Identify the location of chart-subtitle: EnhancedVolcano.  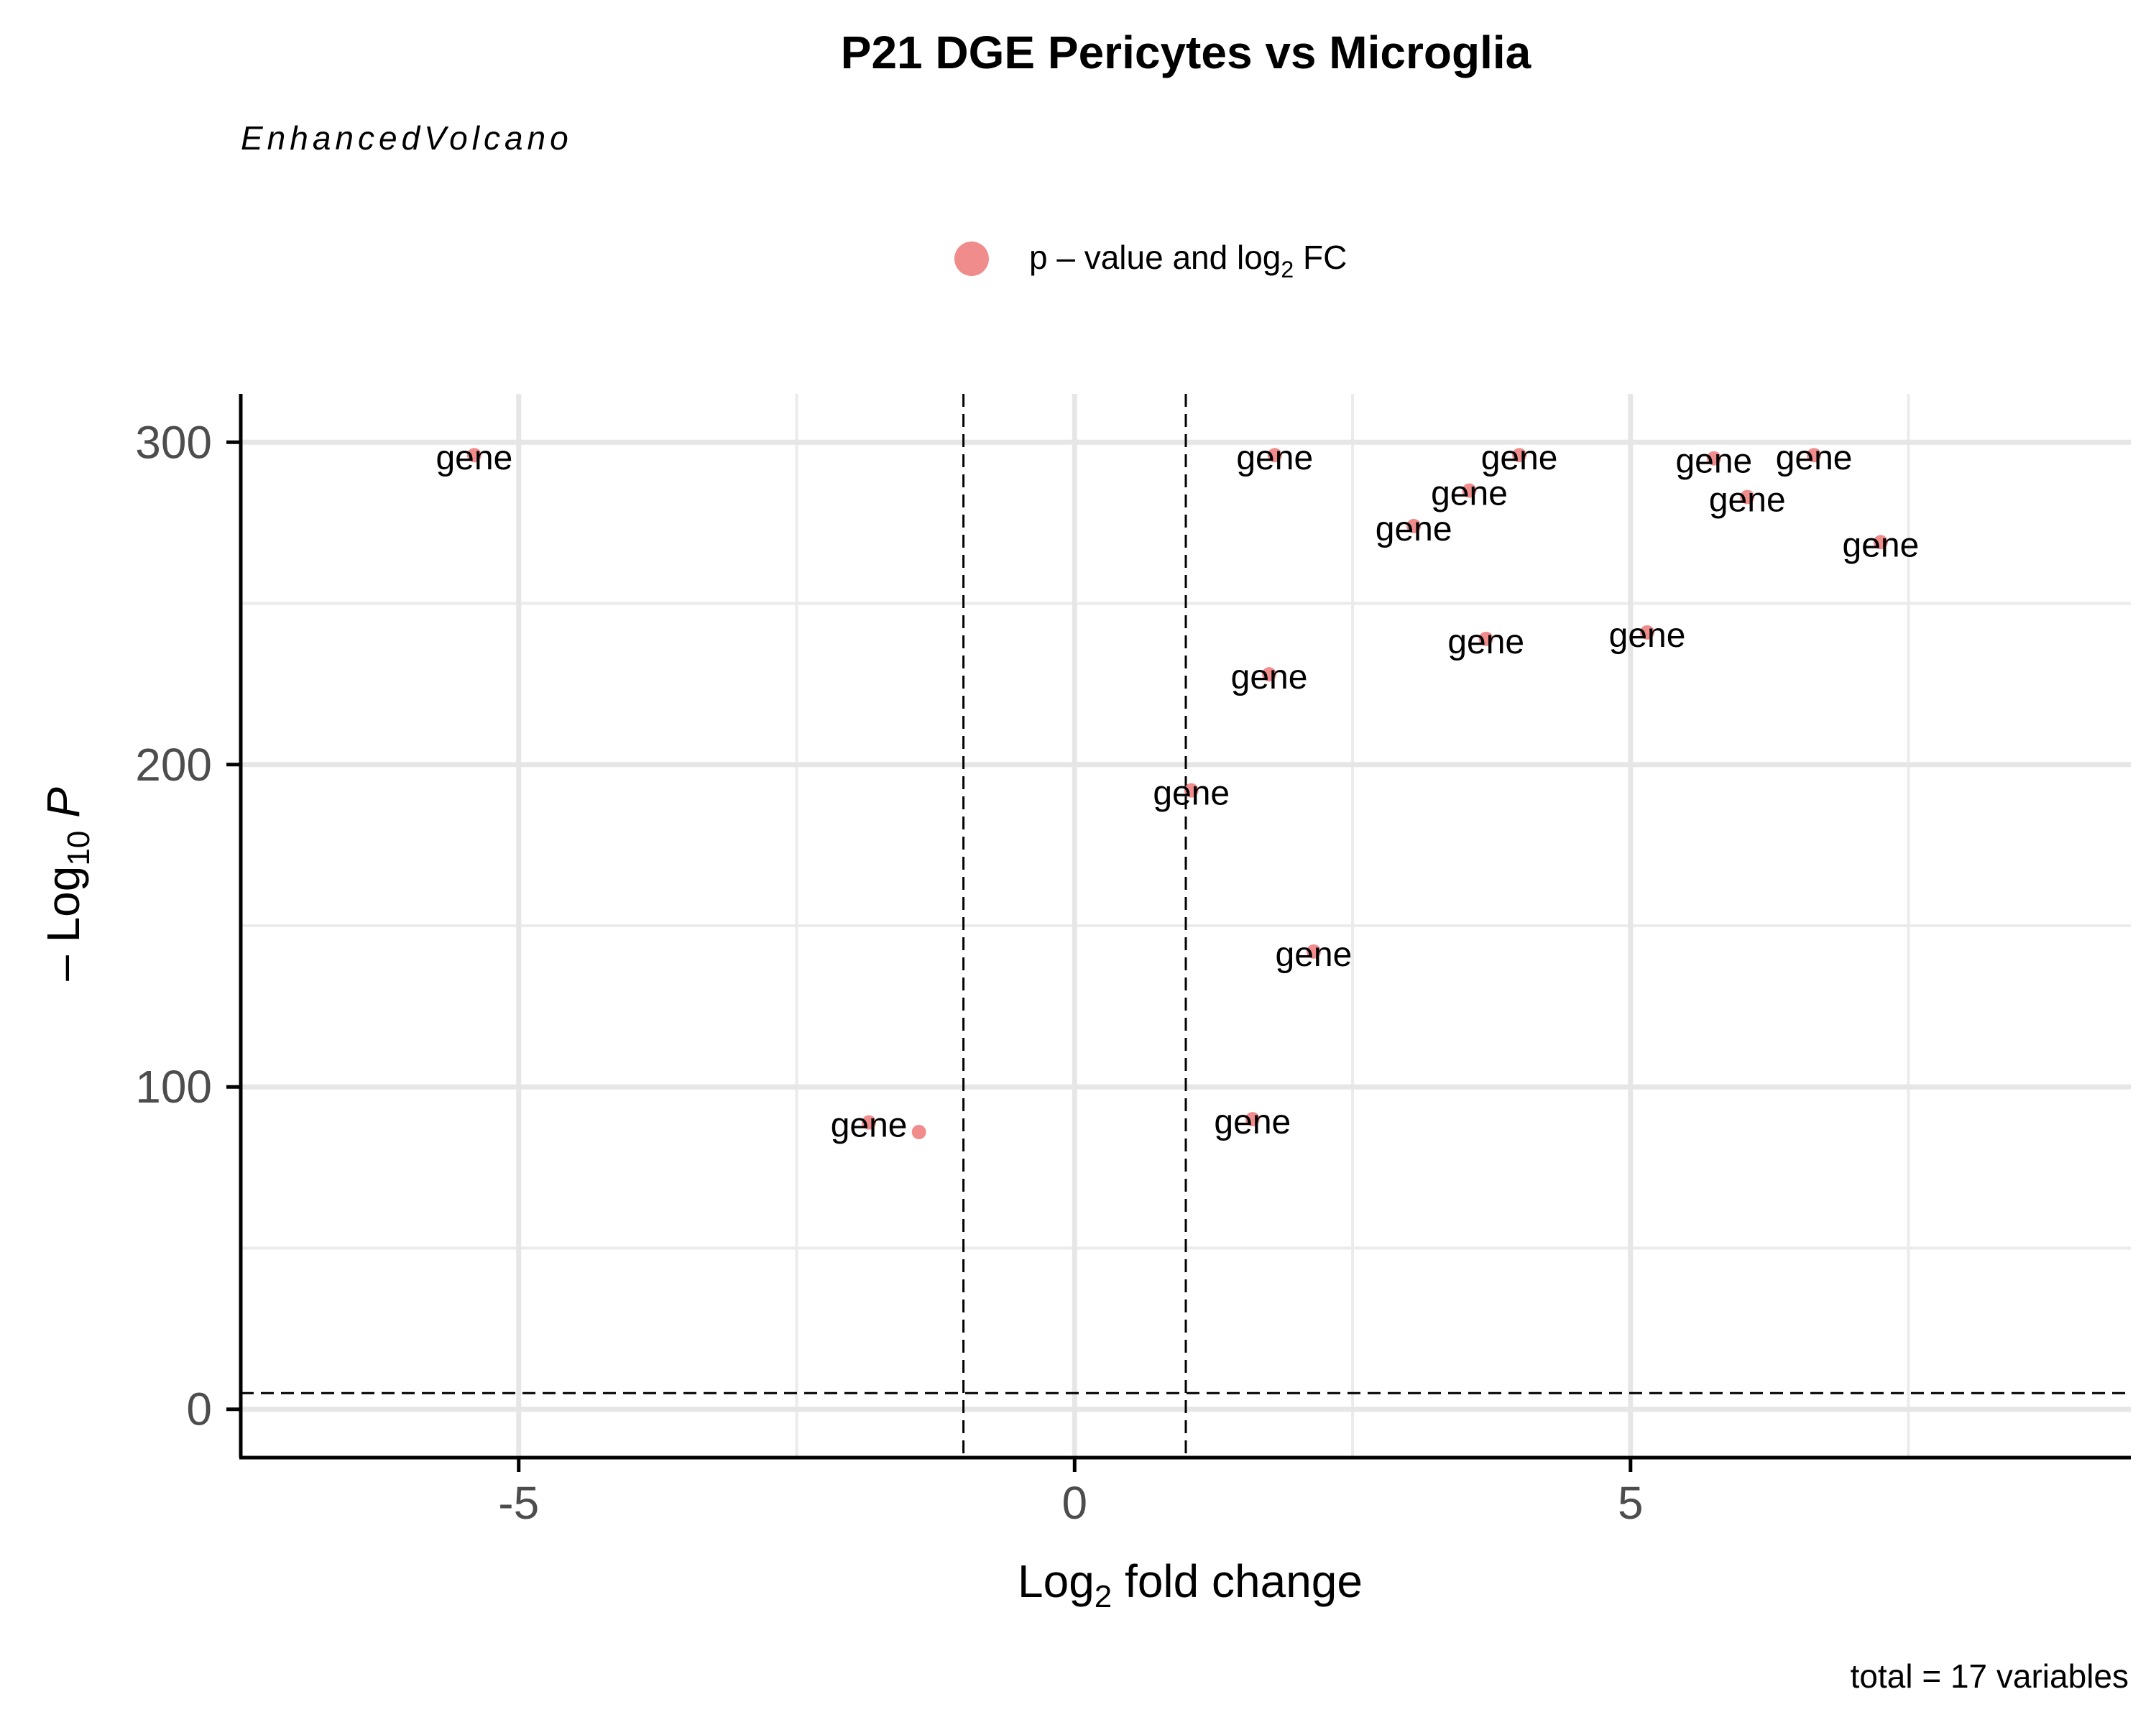
(407, 138).